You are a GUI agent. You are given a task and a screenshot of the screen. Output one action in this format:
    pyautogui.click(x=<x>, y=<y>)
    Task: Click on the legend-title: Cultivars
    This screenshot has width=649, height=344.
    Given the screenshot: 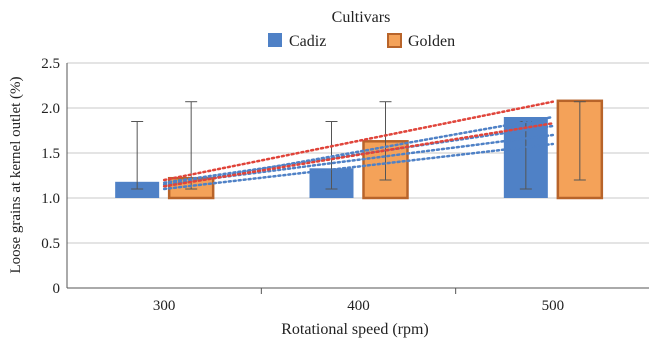 What is the action you would take?
    pyautogui.click(x=361, y=17)
    